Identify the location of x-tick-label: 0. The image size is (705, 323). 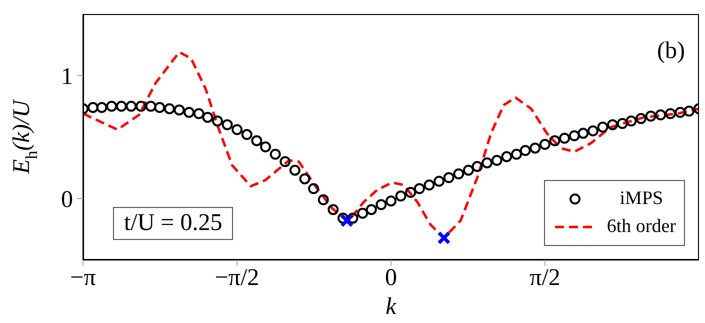
(391, 278).